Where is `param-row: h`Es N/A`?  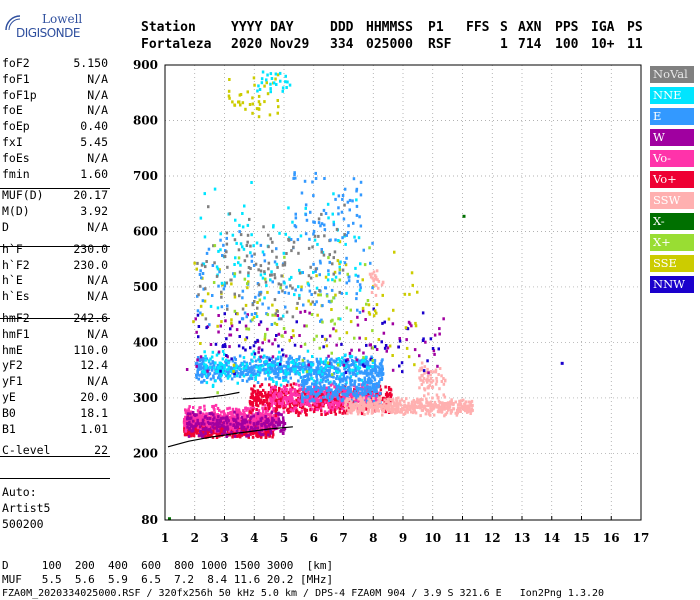 param-row: h`Es N/A is located at coordinates (55, 297).